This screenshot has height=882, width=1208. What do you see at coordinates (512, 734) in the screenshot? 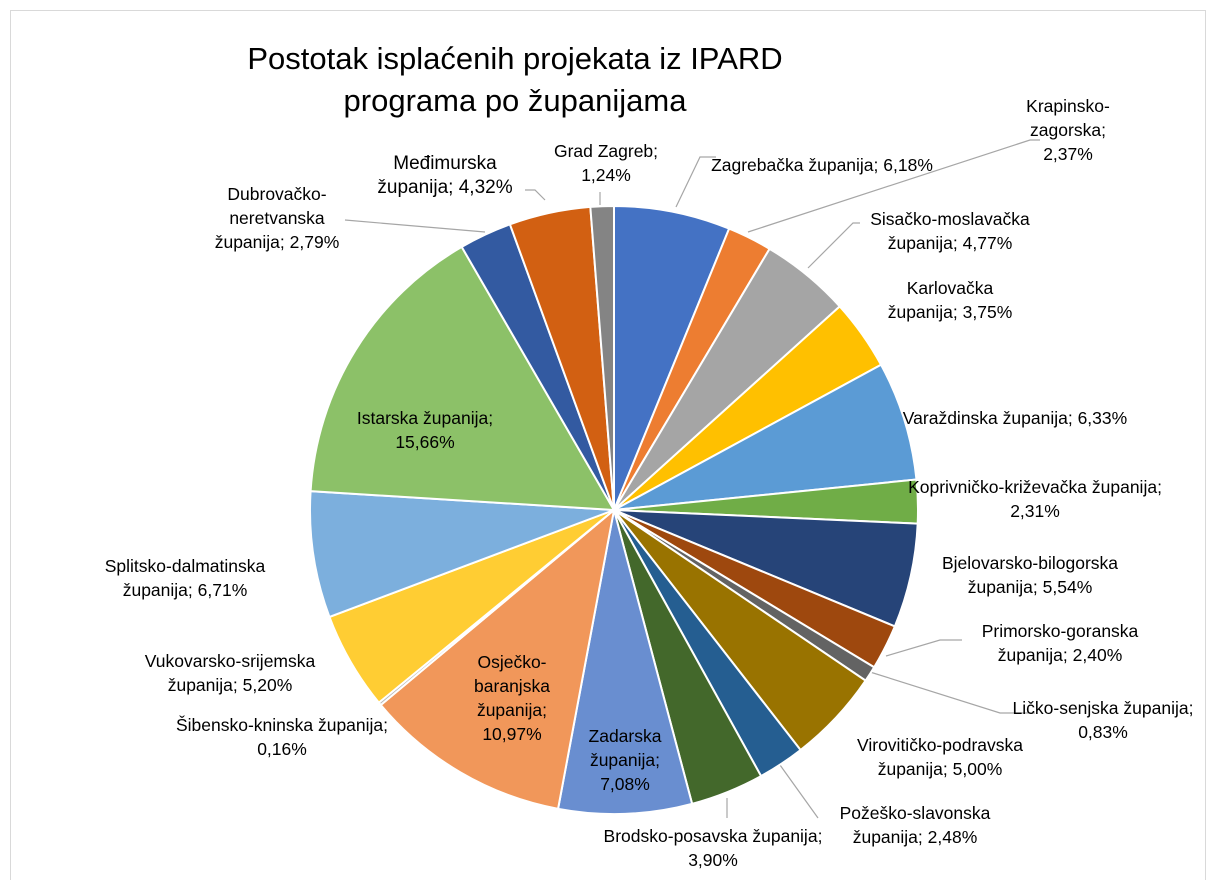
I see `label-value: 10,97%` at bounding box center [512, 734].